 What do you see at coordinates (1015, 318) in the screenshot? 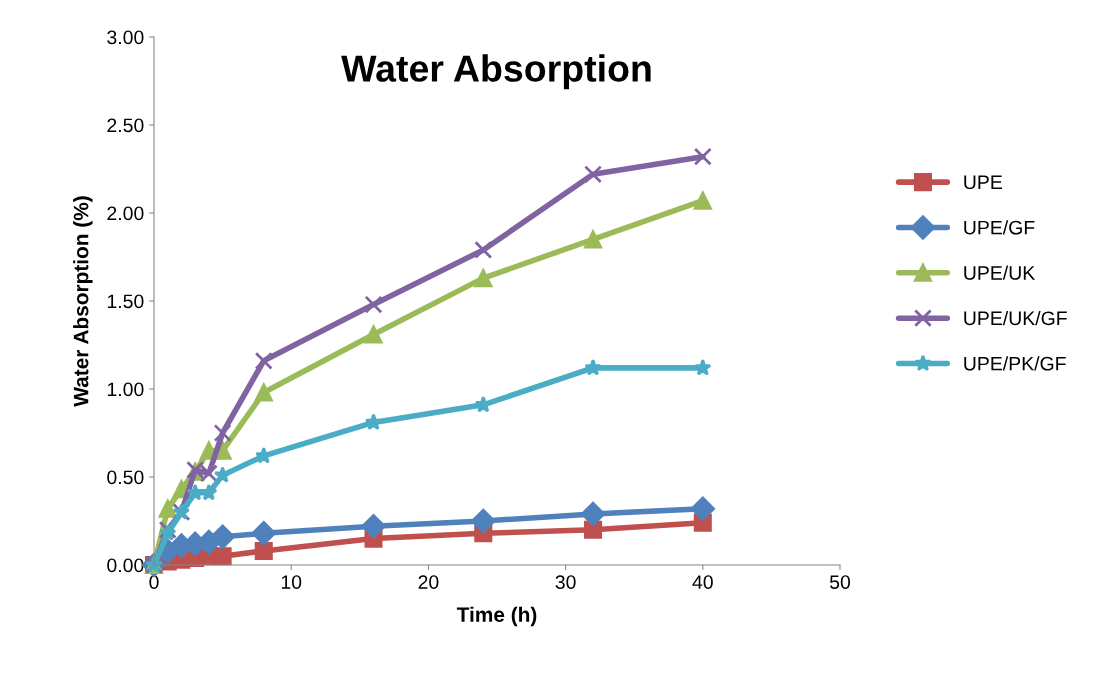
I see `legend-label: UPE/UK/GF` at bounding box center [1015, 318].